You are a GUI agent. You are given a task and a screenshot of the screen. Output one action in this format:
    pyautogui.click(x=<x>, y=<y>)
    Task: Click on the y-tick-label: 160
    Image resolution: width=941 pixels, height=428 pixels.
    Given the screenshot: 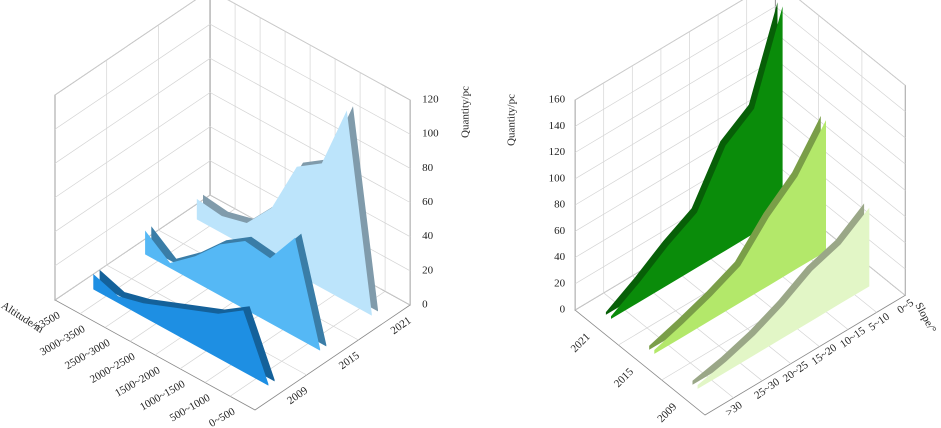 What is the action you would take?
    pyautogui.click(x=557, y=100)
    